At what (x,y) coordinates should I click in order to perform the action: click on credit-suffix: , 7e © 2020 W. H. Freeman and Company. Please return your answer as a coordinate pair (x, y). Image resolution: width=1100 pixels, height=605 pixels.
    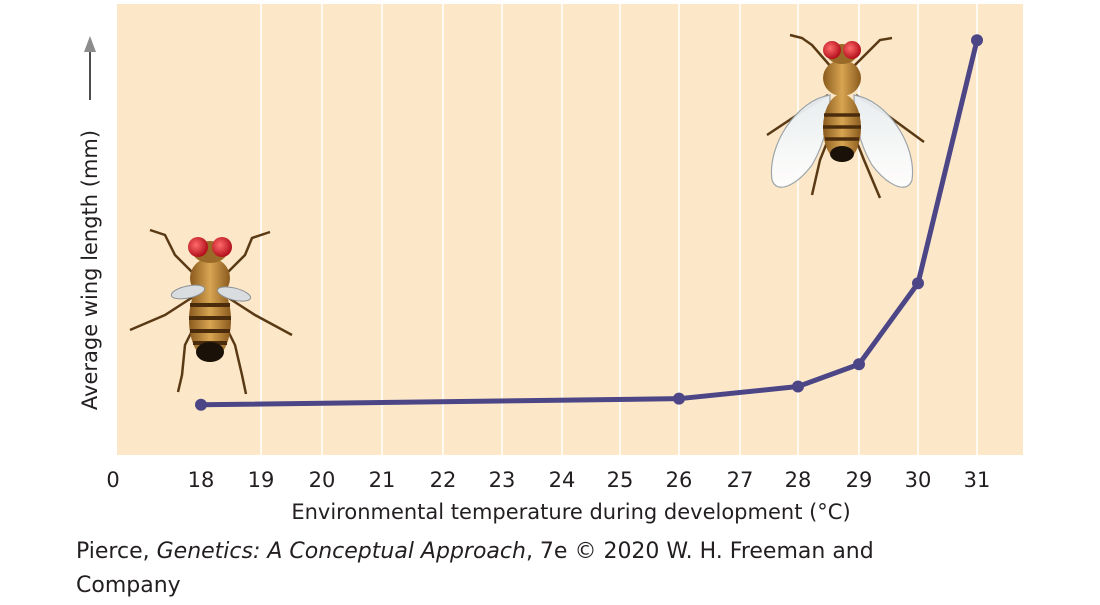
    Looking at the image, I should click on (475, 568).